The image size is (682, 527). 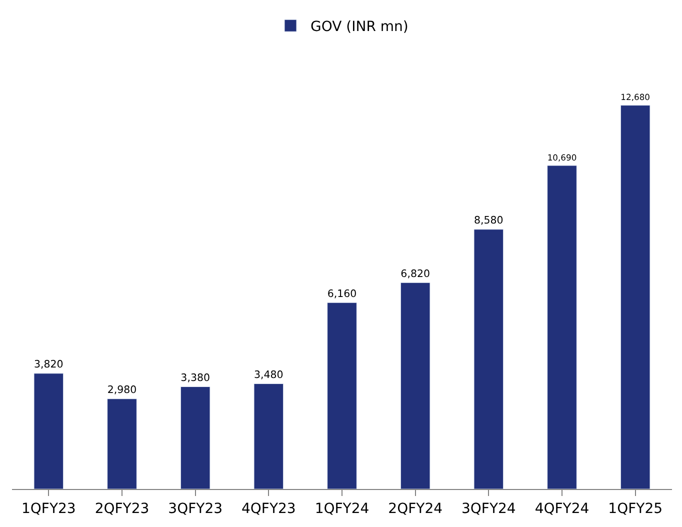 What do you see at coordinates (48, 508) in the screenshot?
I see `x-tick-label: 1QFY23` at bounding box center [48, 508].